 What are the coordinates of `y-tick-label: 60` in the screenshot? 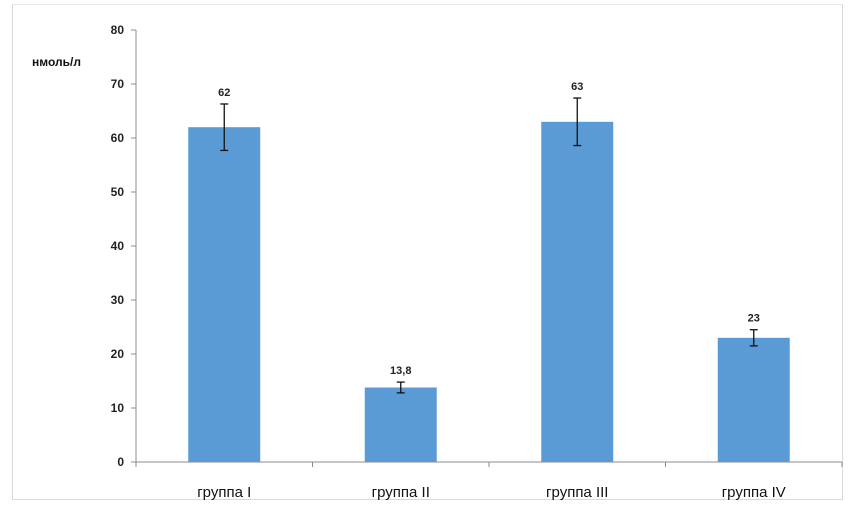 It's located at (118, 138).